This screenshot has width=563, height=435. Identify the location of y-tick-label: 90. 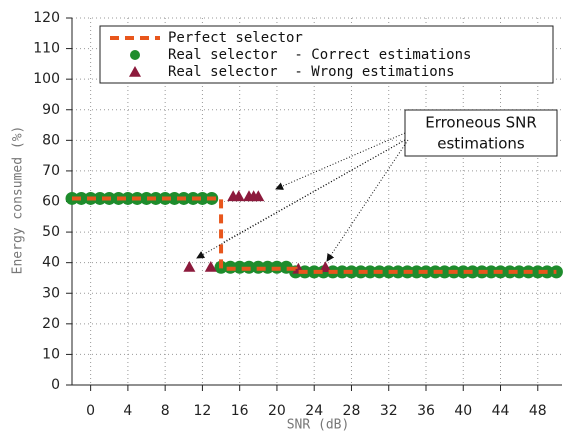
(51, 110).